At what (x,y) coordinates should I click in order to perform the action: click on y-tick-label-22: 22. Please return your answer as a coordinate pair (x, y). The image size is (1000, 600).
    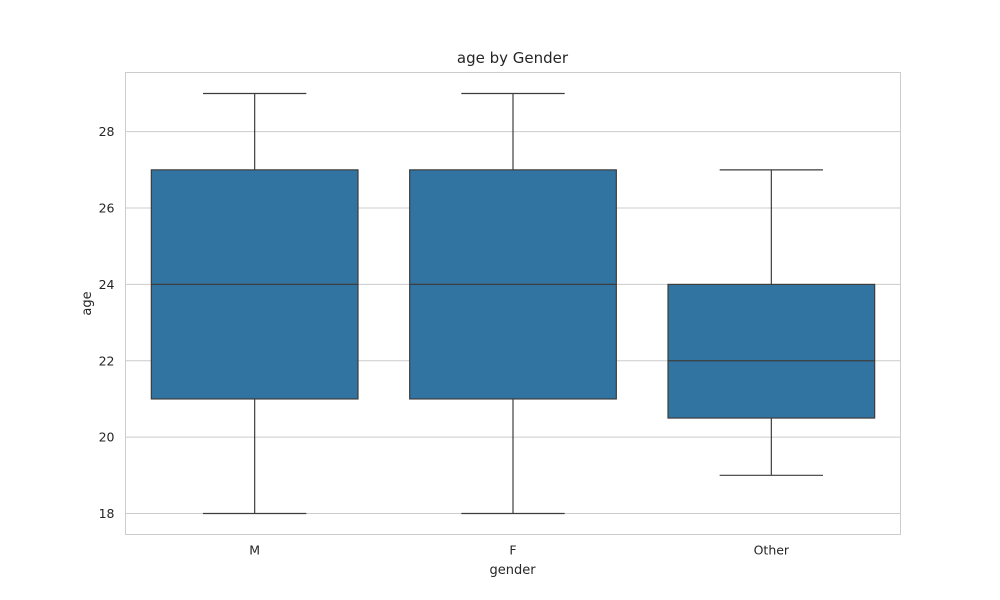
    Looking at the image, I should click on (107, 360).